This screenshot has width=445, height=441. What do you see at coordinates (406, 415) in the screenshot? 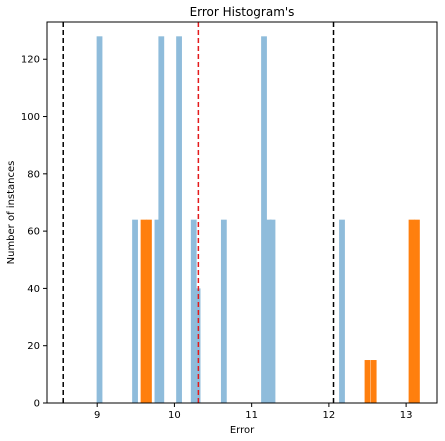
I see `x-tick-label-5: 13` at bounding box center [406, 415].